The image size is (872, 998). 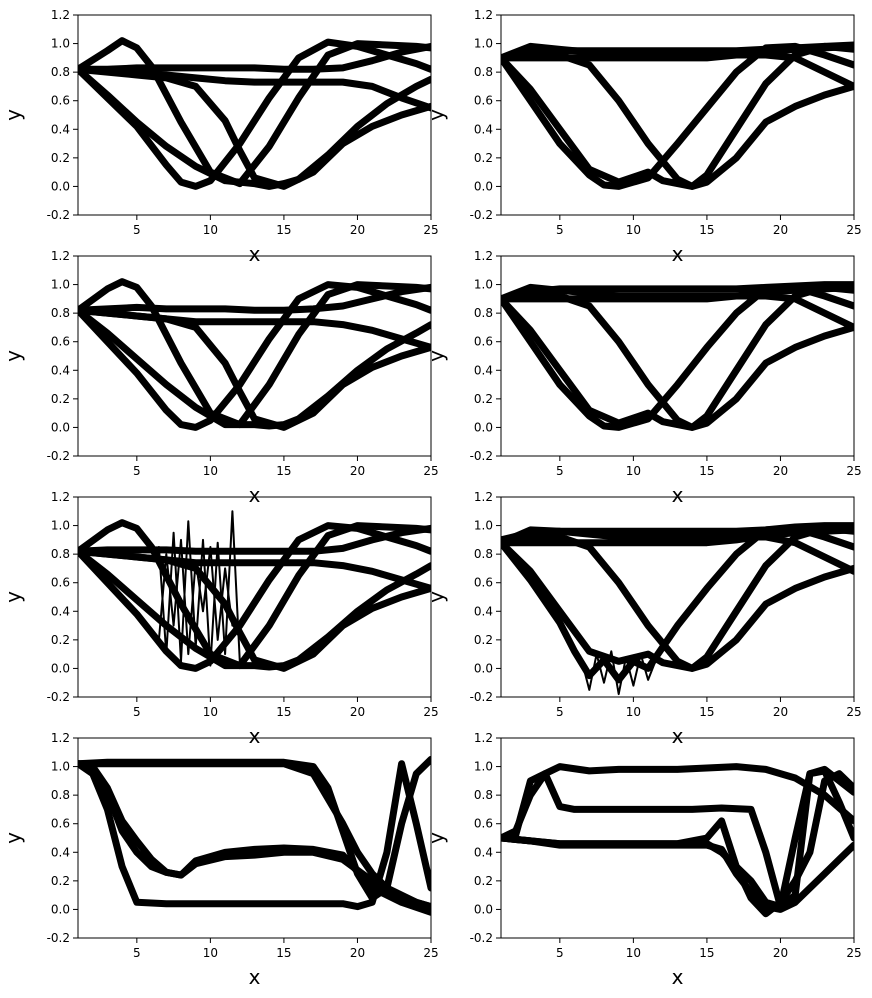 I want to click on subplot-5: 5 10 15 20 25 -0.2 0.0 0.2 0.4 0.6 0.8 1.0 1.2 x y, so click(x=220, y=619).